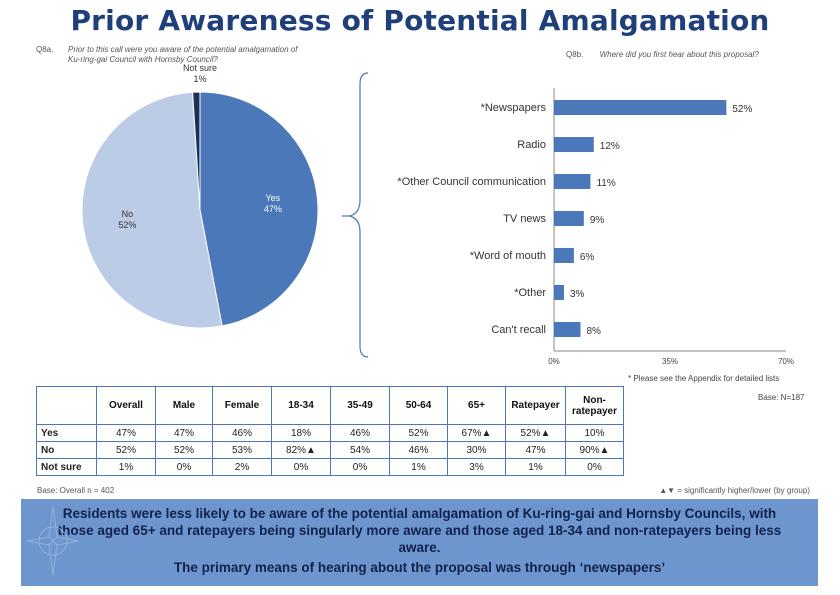  What do you see at coordinates (476, 405) in the screenshot?
I see `table-header: 65+` at bounding box center [476, 405].